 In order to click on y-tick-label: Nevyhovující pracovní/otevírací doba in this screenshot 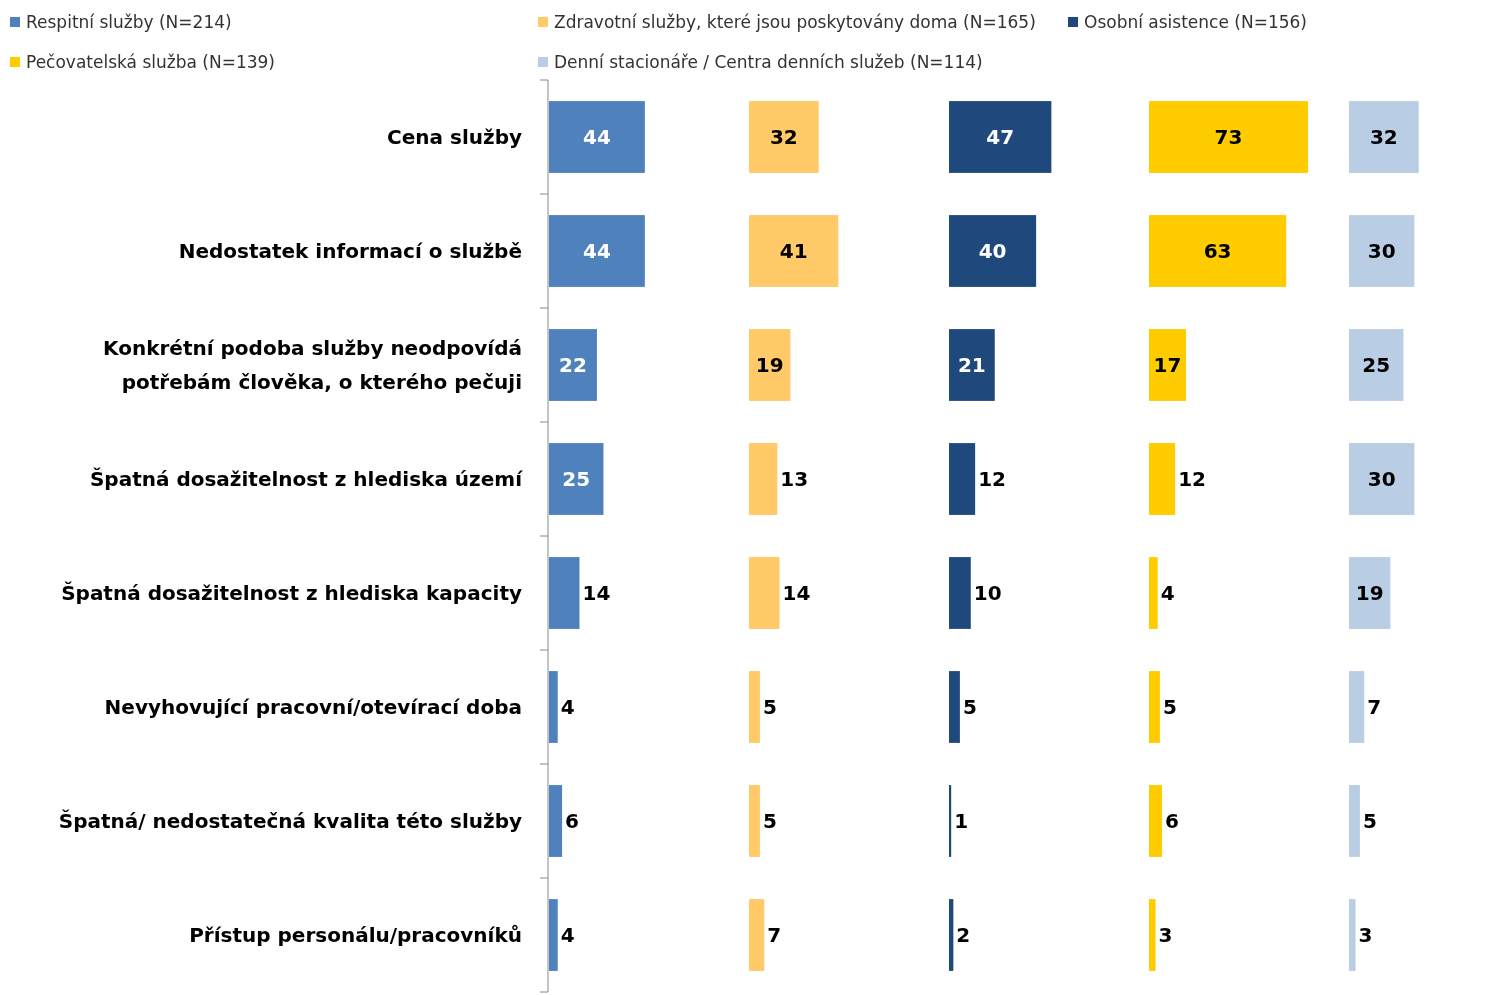, I will do `click(313, 707)`.